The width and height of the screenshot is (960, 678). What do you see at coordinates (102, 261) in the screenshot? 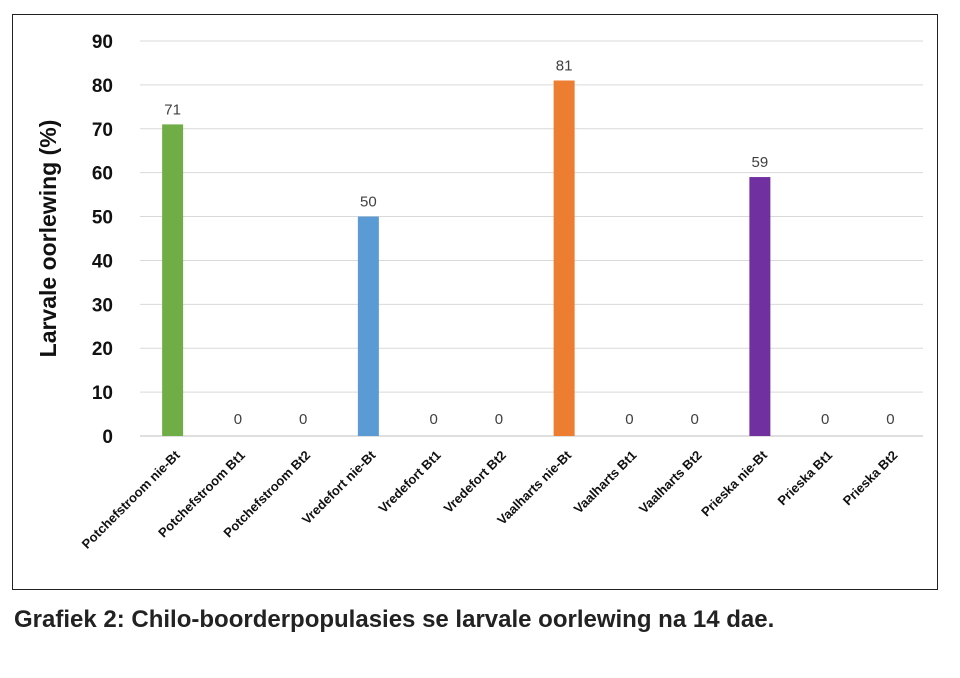
I see `y-tick-label: 40` at bounding box center [102, 261].